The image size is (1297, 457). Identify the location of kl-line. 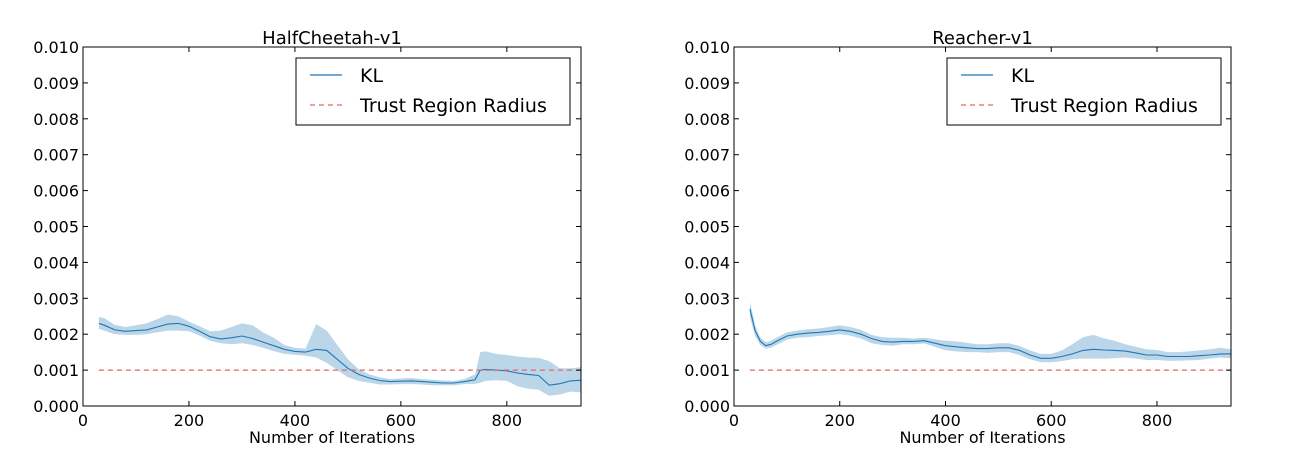
(990, 333).